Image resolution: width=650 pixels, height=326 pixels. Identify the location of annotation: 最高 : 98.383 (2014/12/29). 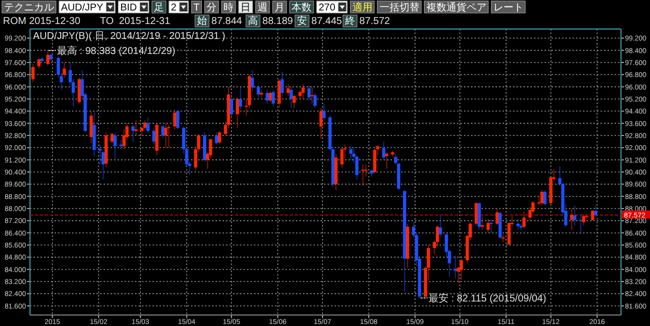
(116, 51).